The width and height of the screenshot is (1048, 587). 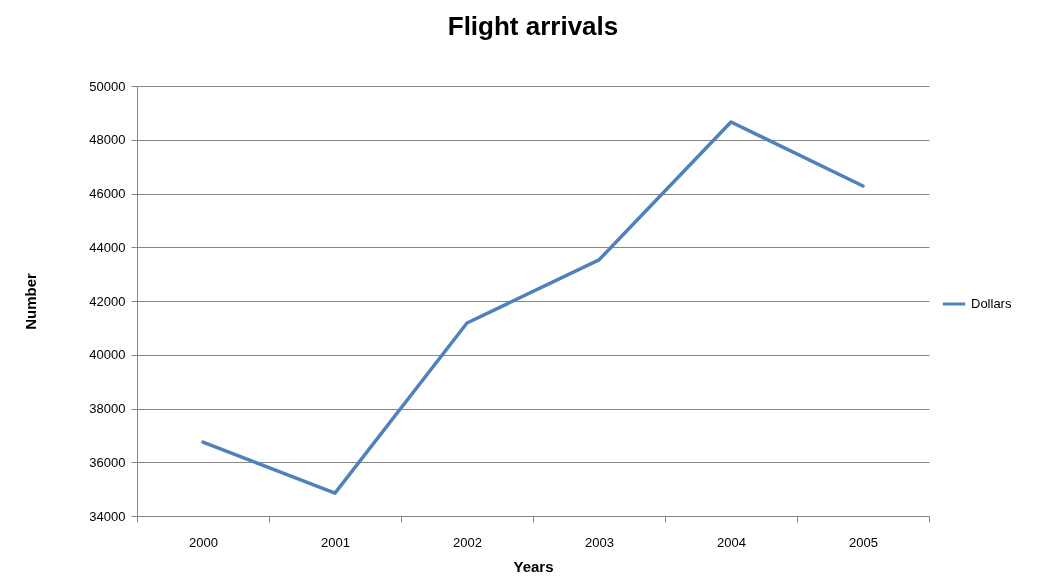 I want to click on legend-label: Dollars, so click(x=991, y=303).